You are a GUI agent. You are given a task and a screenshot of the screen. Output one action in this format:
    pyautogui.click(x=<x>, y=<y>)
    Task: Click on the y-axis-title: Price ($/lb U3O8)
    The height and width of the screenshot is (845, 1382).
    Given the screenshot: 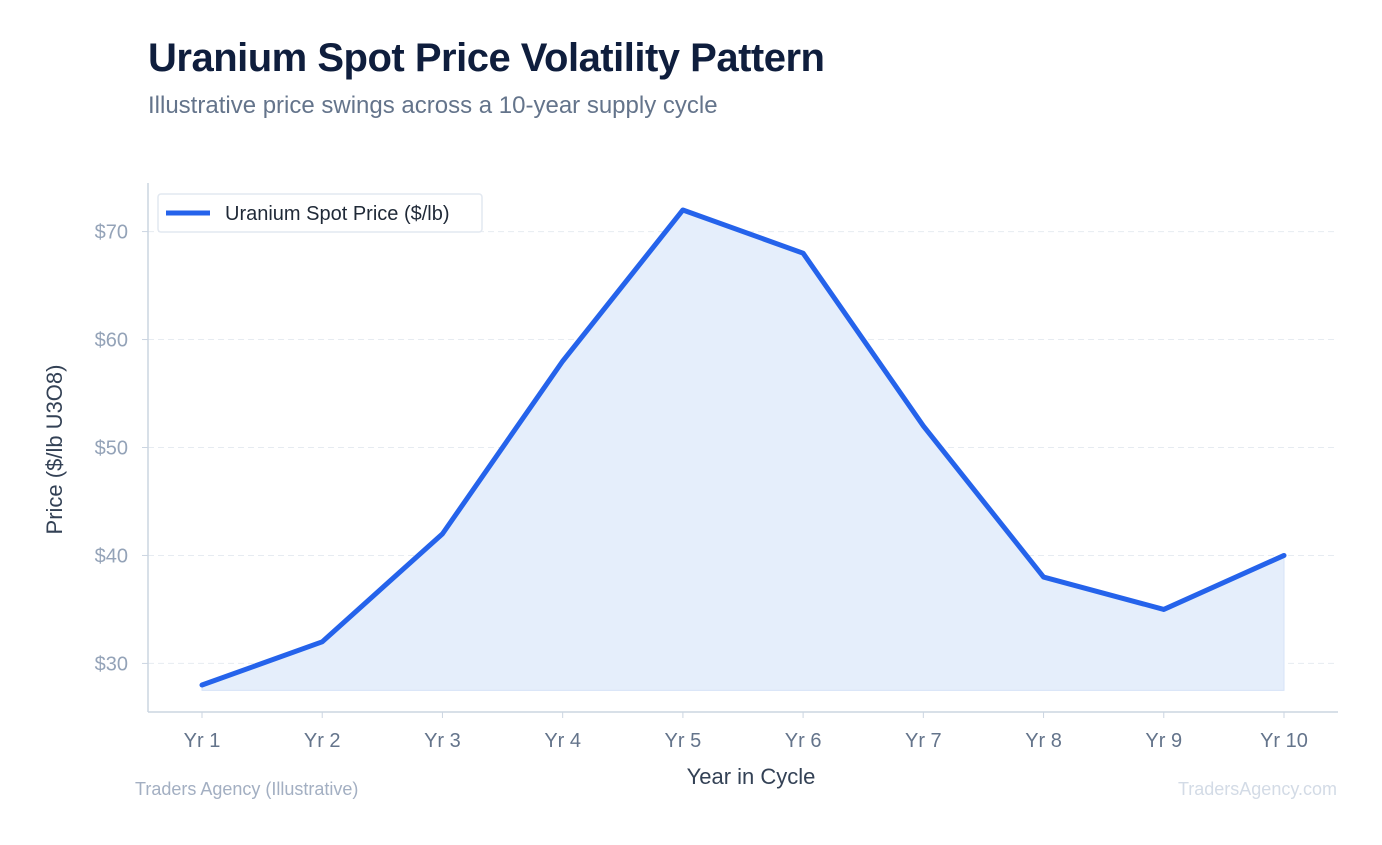 What is the action you would take?
    pyautogui.click(x=54, y=450)
    